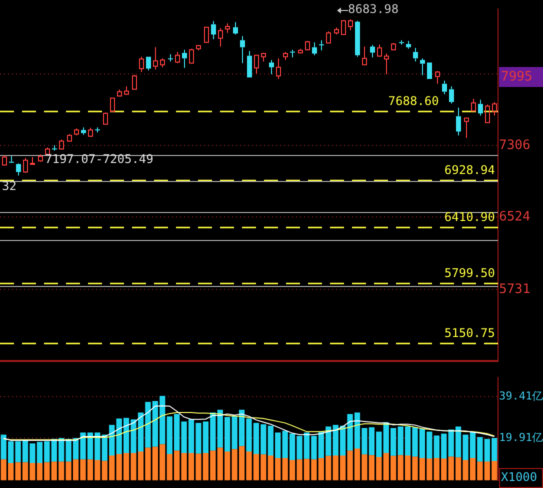  I want to click on y-tick-label: 5731, so click(514, 290).